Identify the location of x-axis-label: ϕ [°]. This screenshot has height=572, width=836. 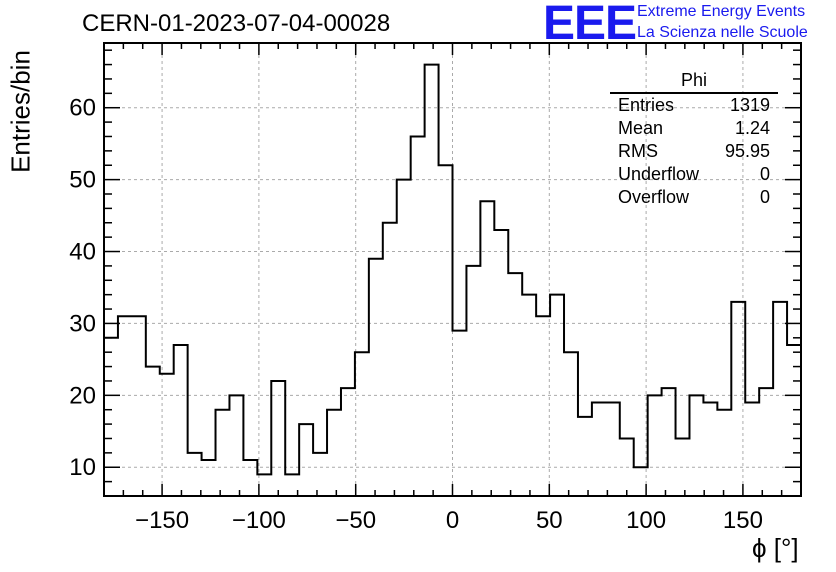
(775, 548).